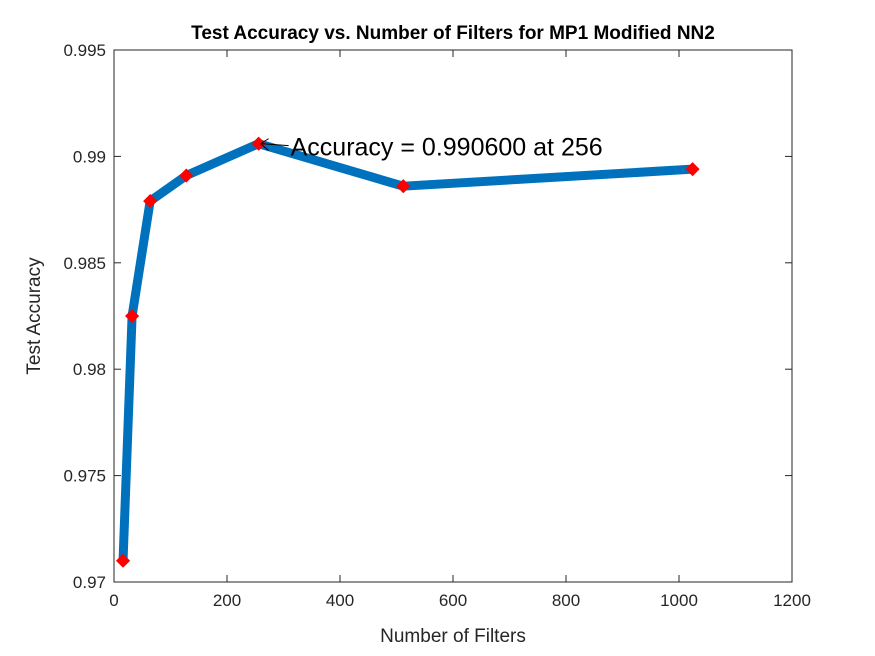  Describe the element at coordinates (89, 156) in the screenshot. I see `y-tick-label: 0.99` at that location.